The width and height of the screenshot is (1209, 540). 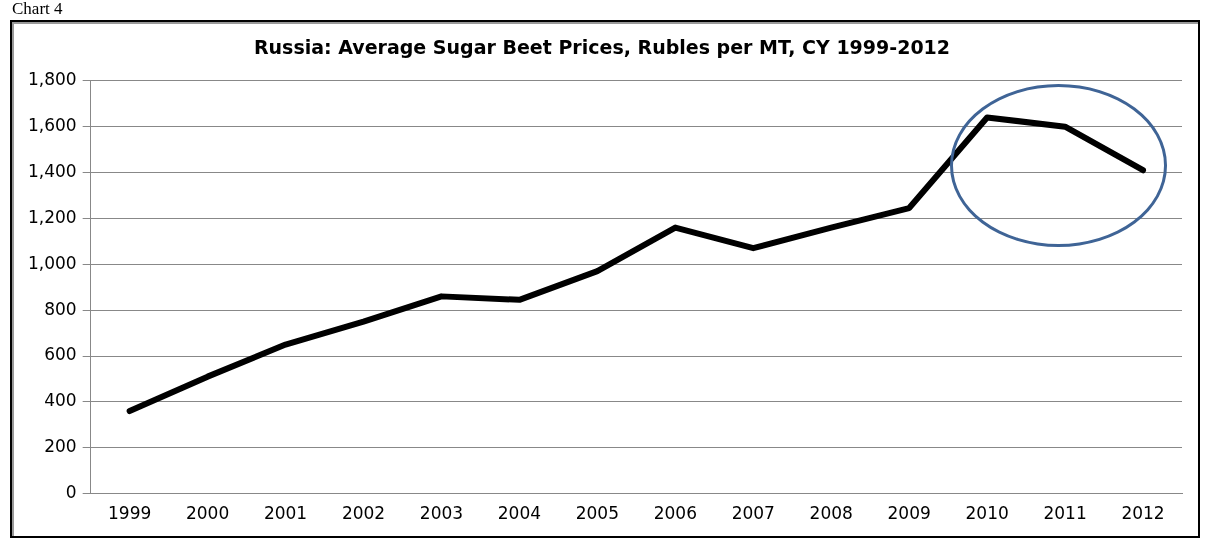 I want to click on y-tick-label: 1,600, so click(x=52, y=125).